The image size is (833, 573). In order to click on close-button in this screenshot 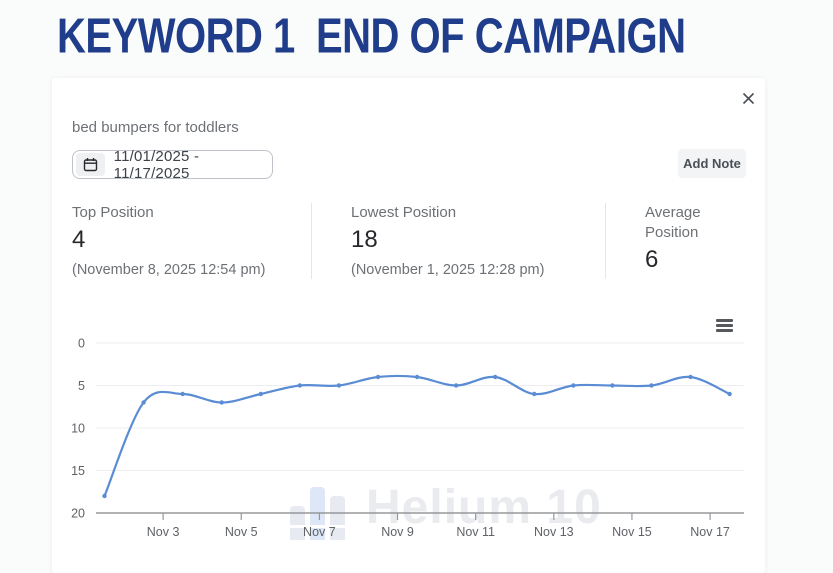, I will do `click(748, 101)`.